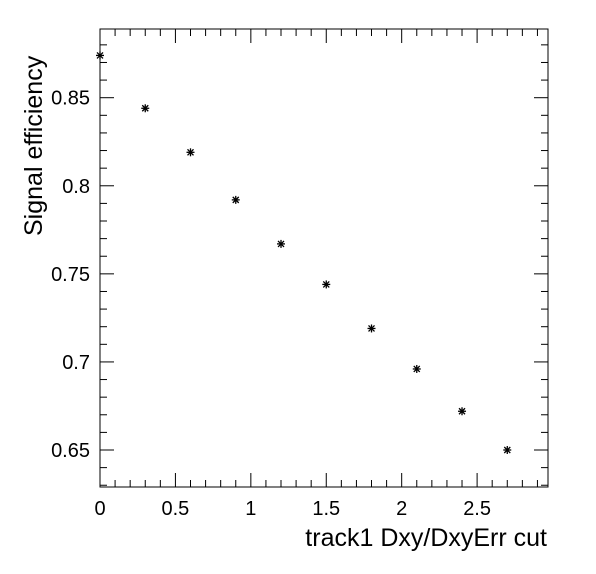 This screenshot has height=574, width=596. What do you see at coordinates (70, 99) in the screenshot?
I see `y-tick-label: 0.85` at bounding box center [70, 99].